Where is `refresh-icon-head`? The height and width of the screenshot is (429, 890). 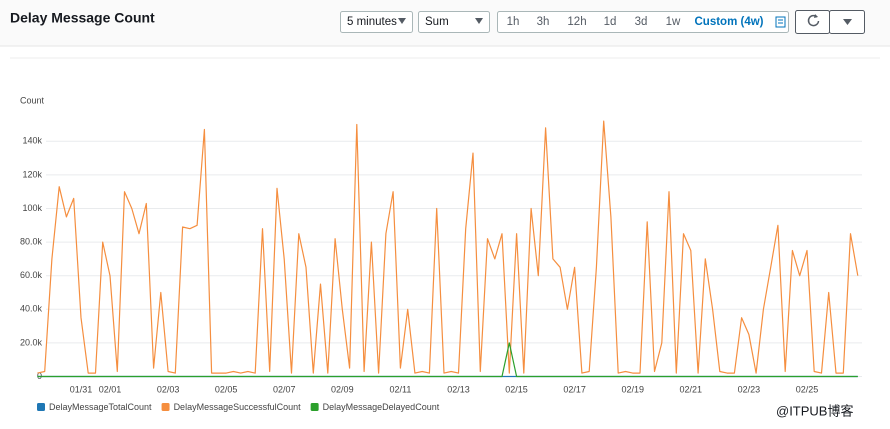 refresh-icon-head is located at coordinates (816, 16).